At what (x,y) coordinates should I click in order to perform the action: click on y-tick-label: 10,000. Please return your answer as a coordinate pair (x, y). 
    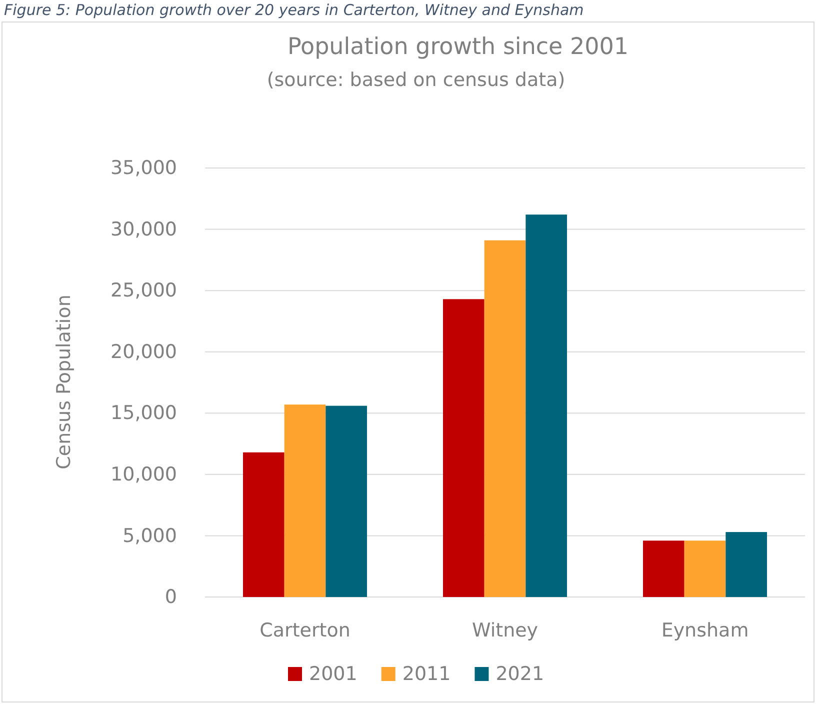
    Looking at the image, I should click on (143, 475).